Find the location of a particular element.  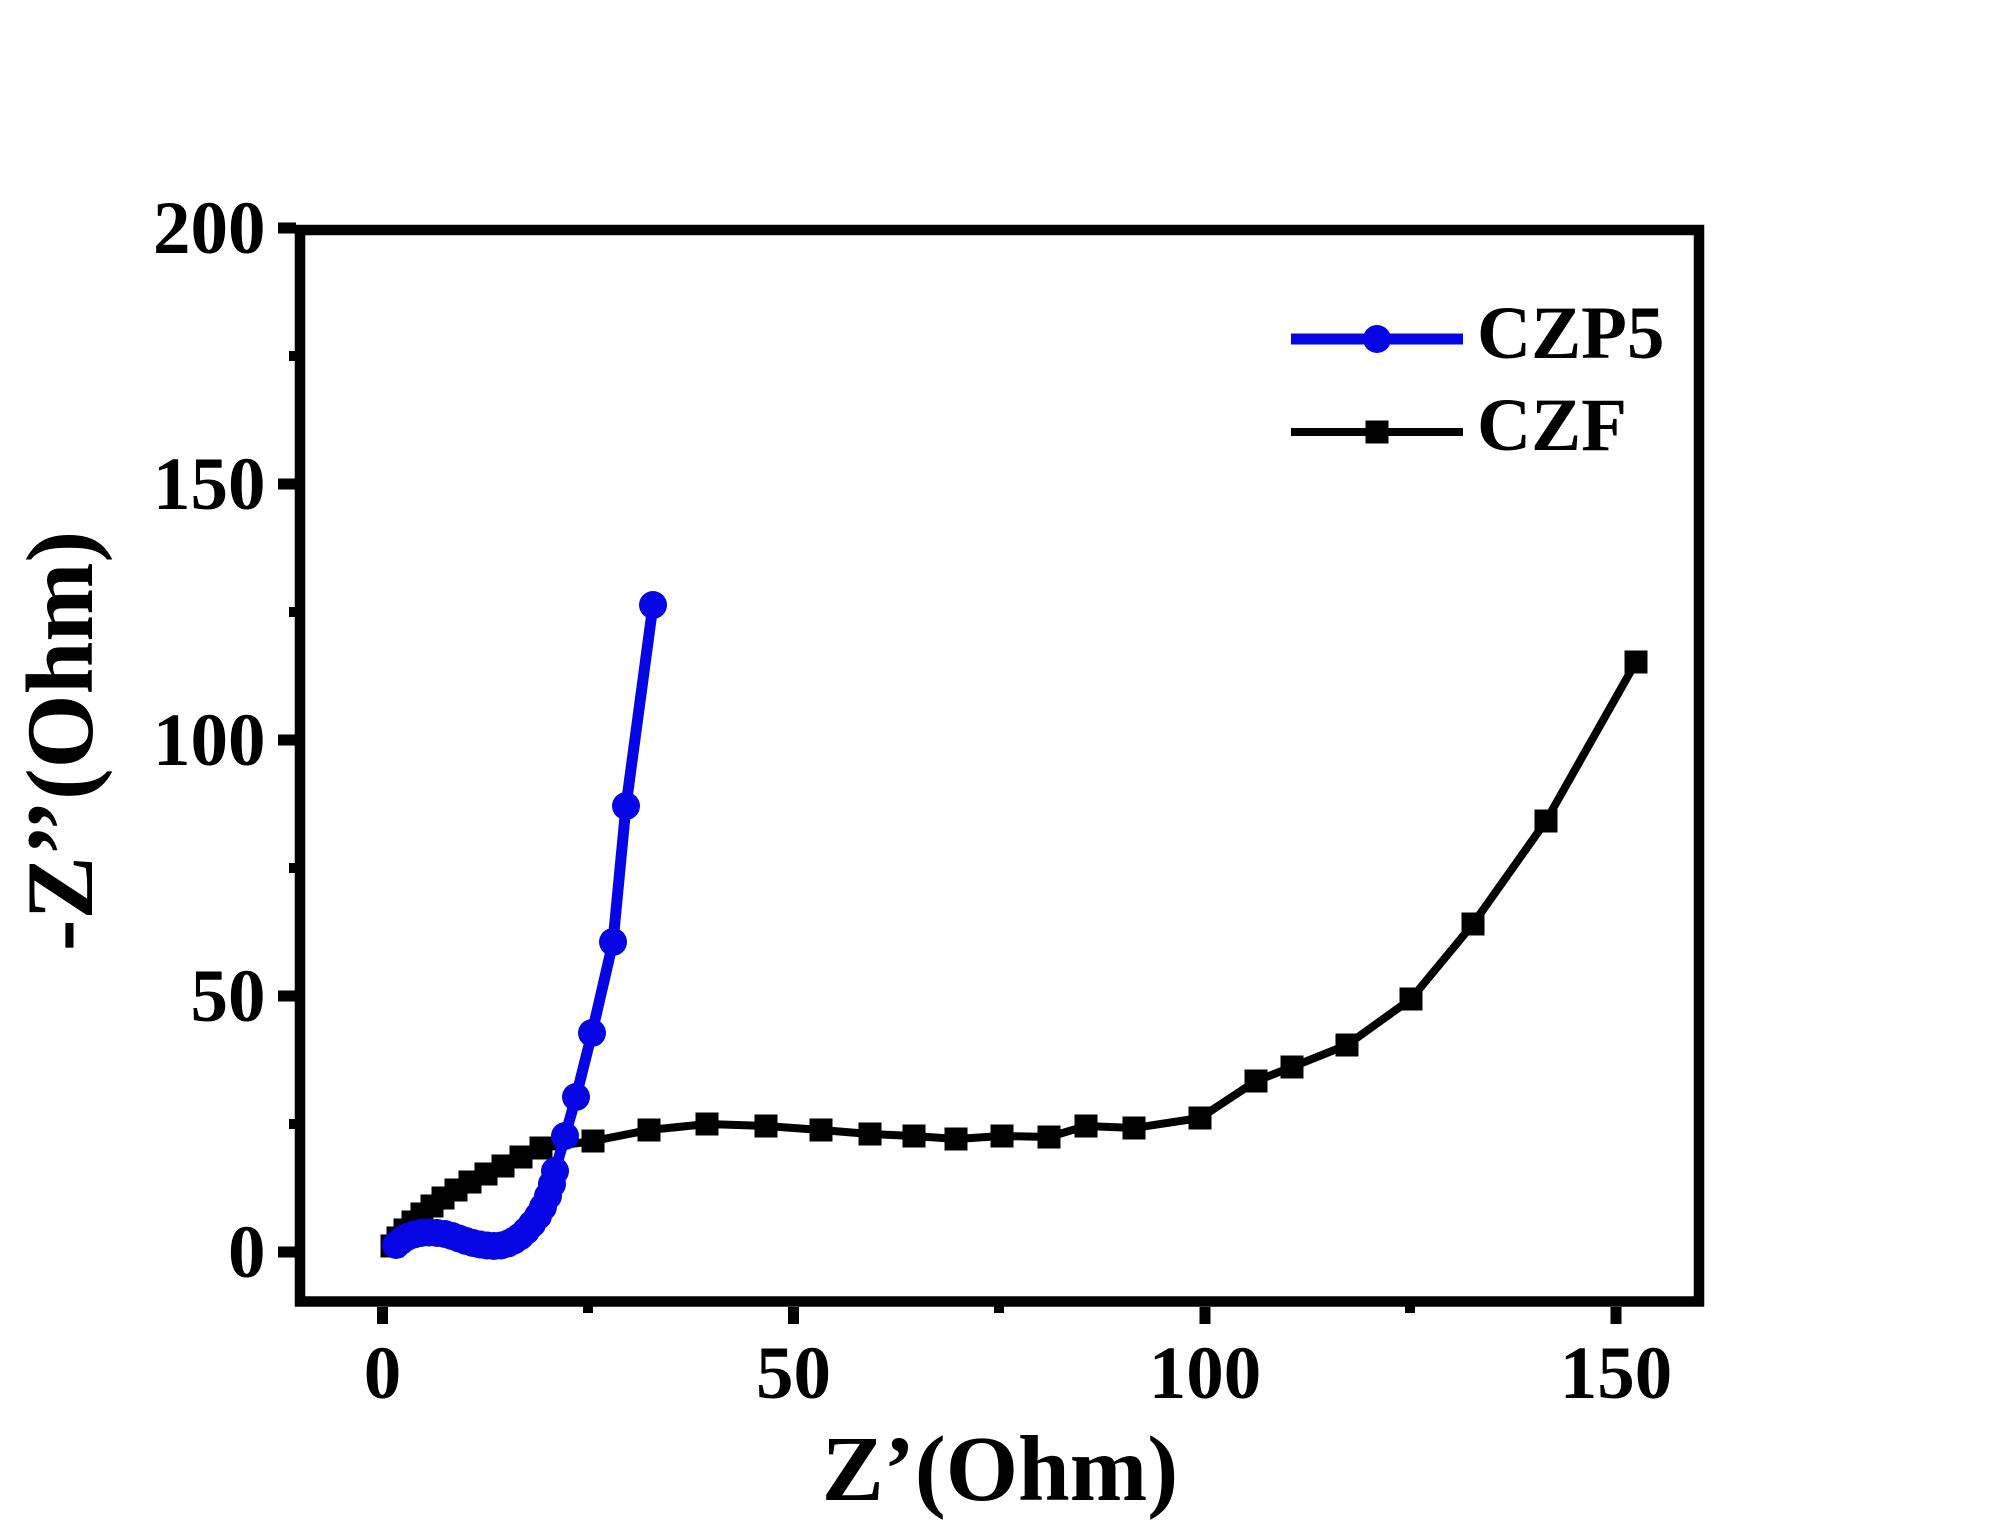

svg-text: 200 is located at coordinates (209, 228).